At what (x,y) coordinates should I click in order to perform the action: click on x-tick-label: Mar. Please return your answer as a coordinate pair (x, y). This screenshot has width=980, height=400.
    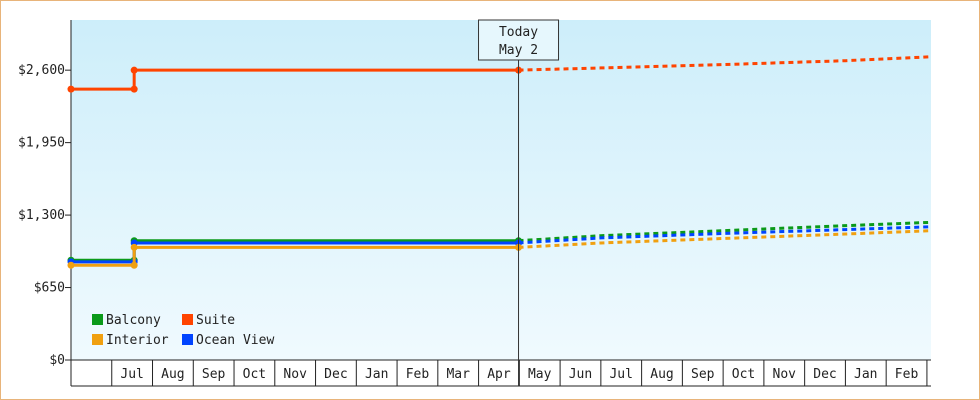
    Looking at the image, I should click on (458, 374).